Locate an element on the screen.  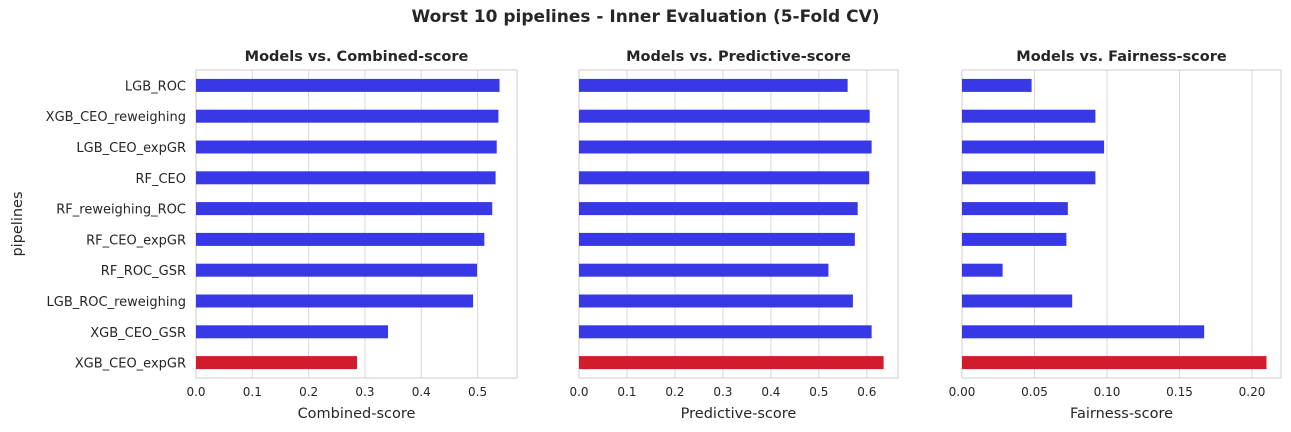
x-axis-label: Combined-score is located at coordinates (357, 414).